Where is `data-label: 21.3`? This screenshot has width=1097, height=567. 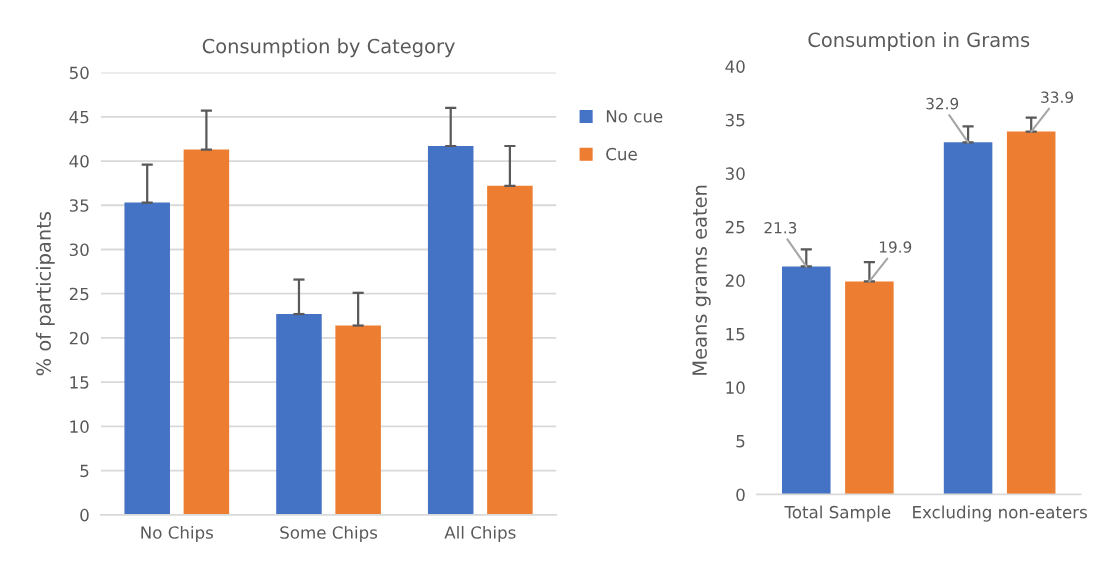
data-label: 21.3 is located at coordinates (780, 227).